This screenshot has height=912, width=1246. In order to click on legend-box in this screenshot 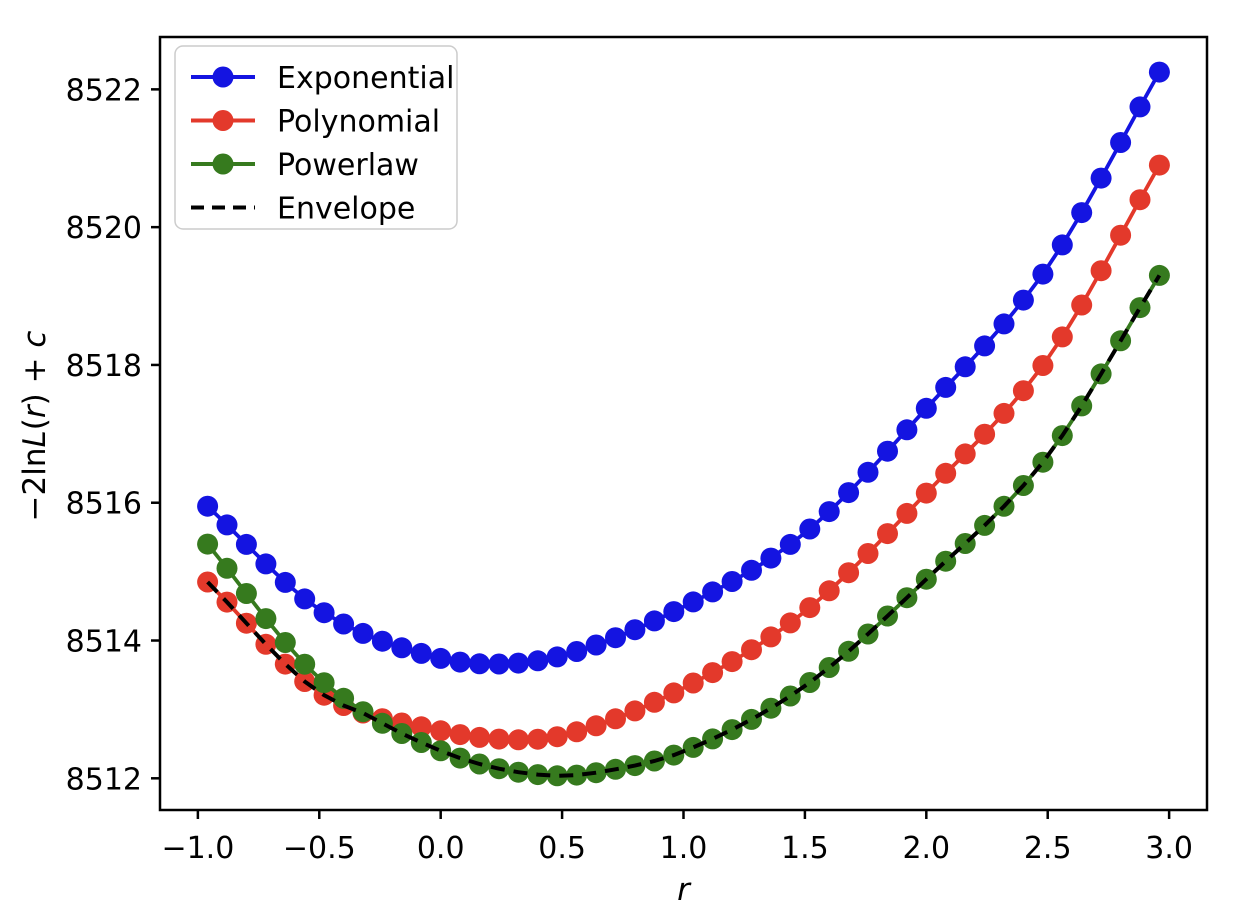, I will do `click(316, 137)`.